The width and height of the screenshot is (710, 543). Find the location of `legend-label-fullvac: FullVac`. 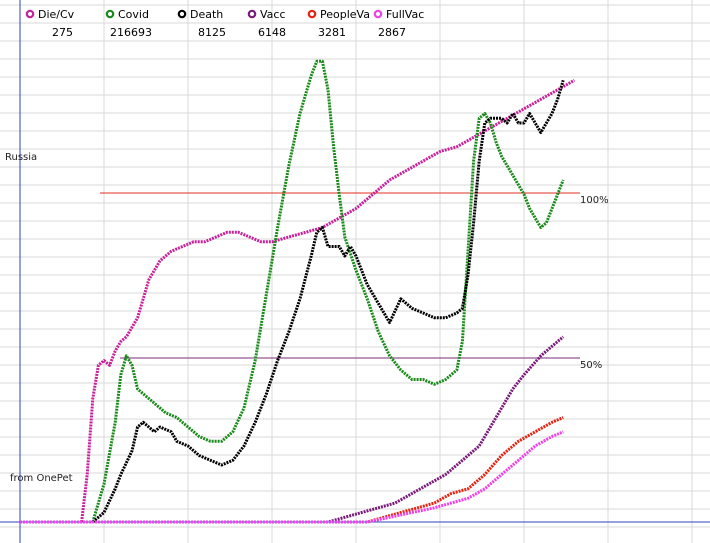

legend-label-fullvac: FullVac is located at coordinates (405, 14).